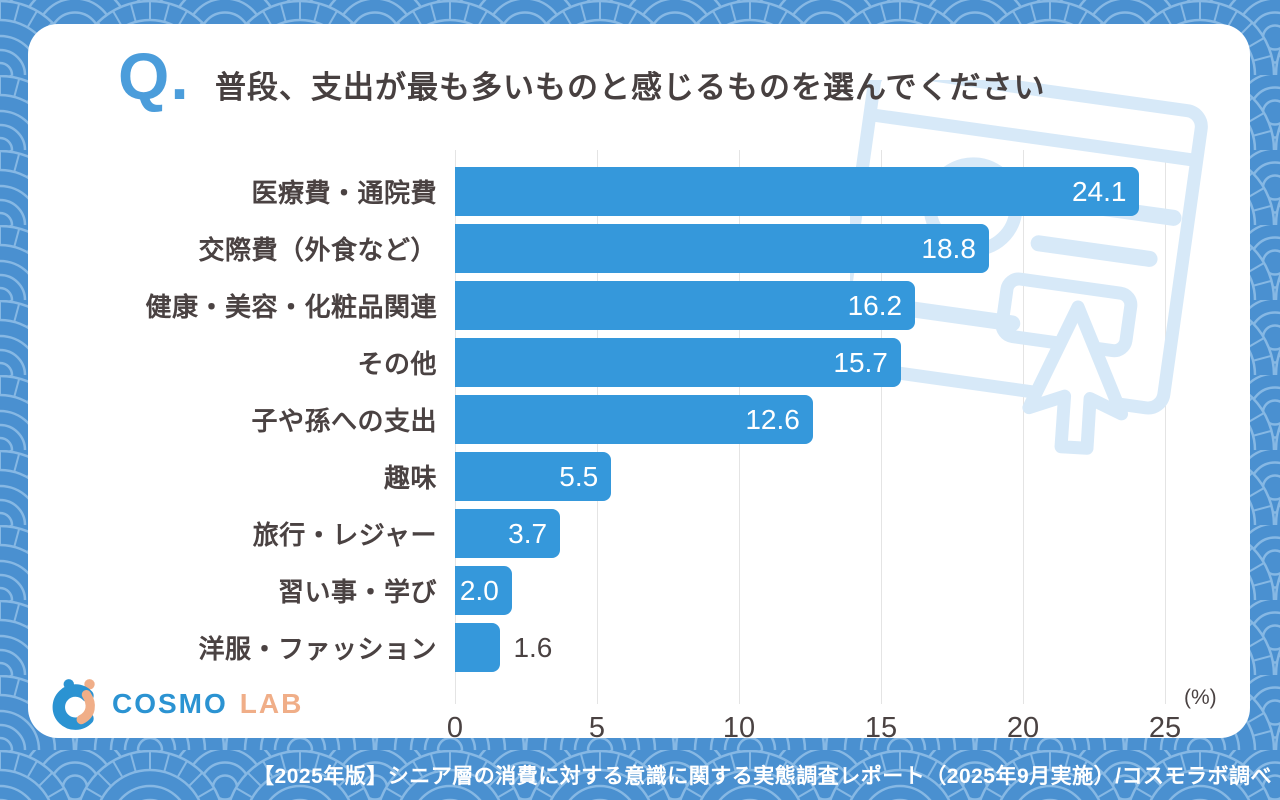 Image resolution: width=1280 pixels, height=800 pixels. Describe the element at coordinates (357, 592) in the screenshot. I see `category-label: 習い事・学び` at that location.